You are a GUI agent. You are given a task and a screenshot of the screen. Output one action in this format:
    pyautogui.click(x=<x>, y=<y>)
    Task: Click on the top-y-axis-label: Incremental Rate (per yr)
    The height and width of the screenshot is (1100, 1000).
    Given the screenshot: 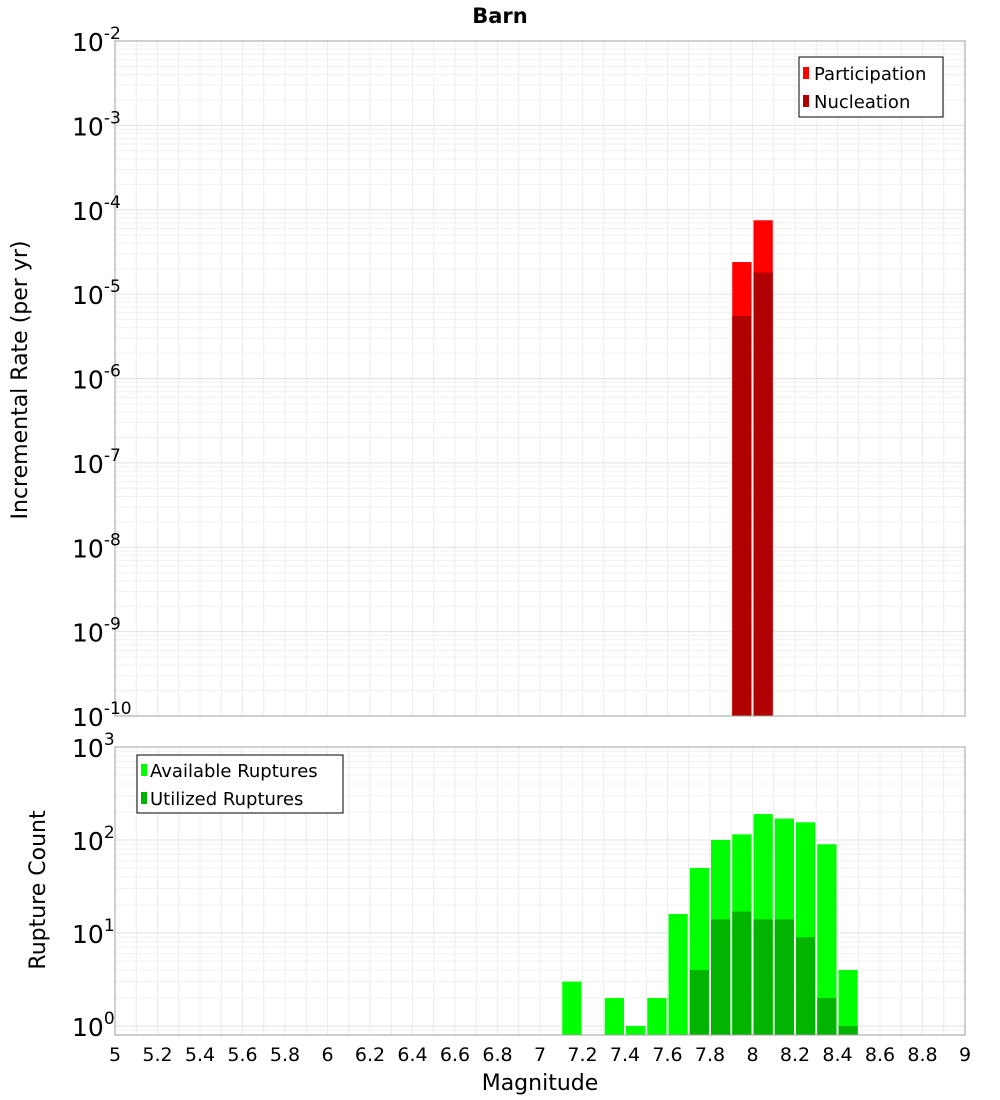 What is the action you would take?
    pyautogui.click(x=20, y=380)
    